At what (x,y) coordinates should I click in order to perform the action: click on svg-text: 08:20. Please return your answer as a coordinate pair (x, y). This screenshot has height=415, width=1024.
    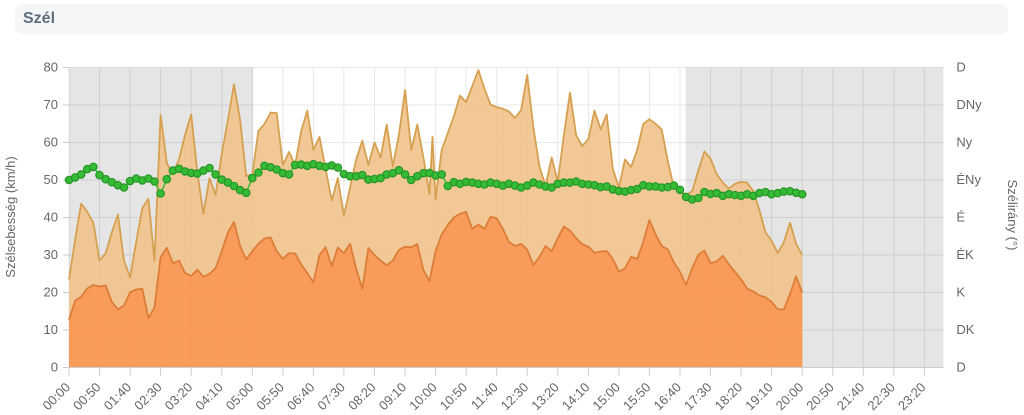
    Looking at the image, I should click on (362, 397).